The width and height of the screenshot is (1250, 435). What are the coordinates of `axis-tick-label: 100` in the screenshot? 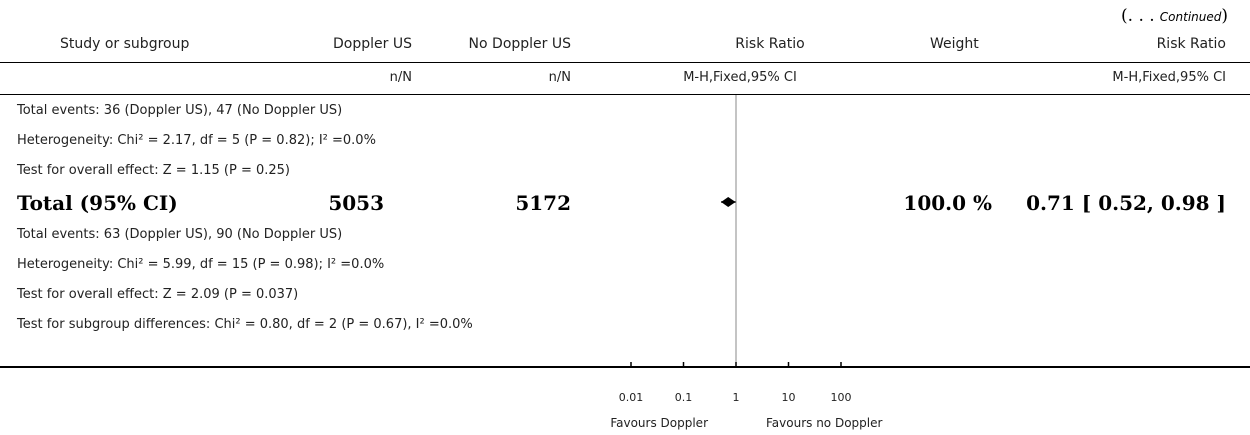 It's located at (841, 397).